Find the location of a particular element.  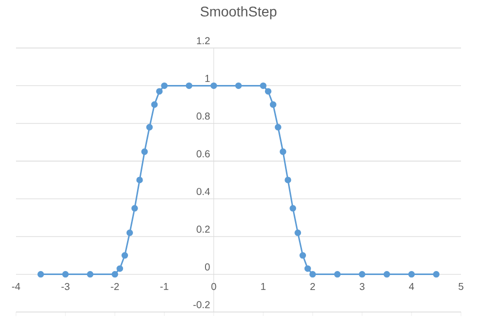

y-tick-label: -0.2 is located at coordinates (201, 304).